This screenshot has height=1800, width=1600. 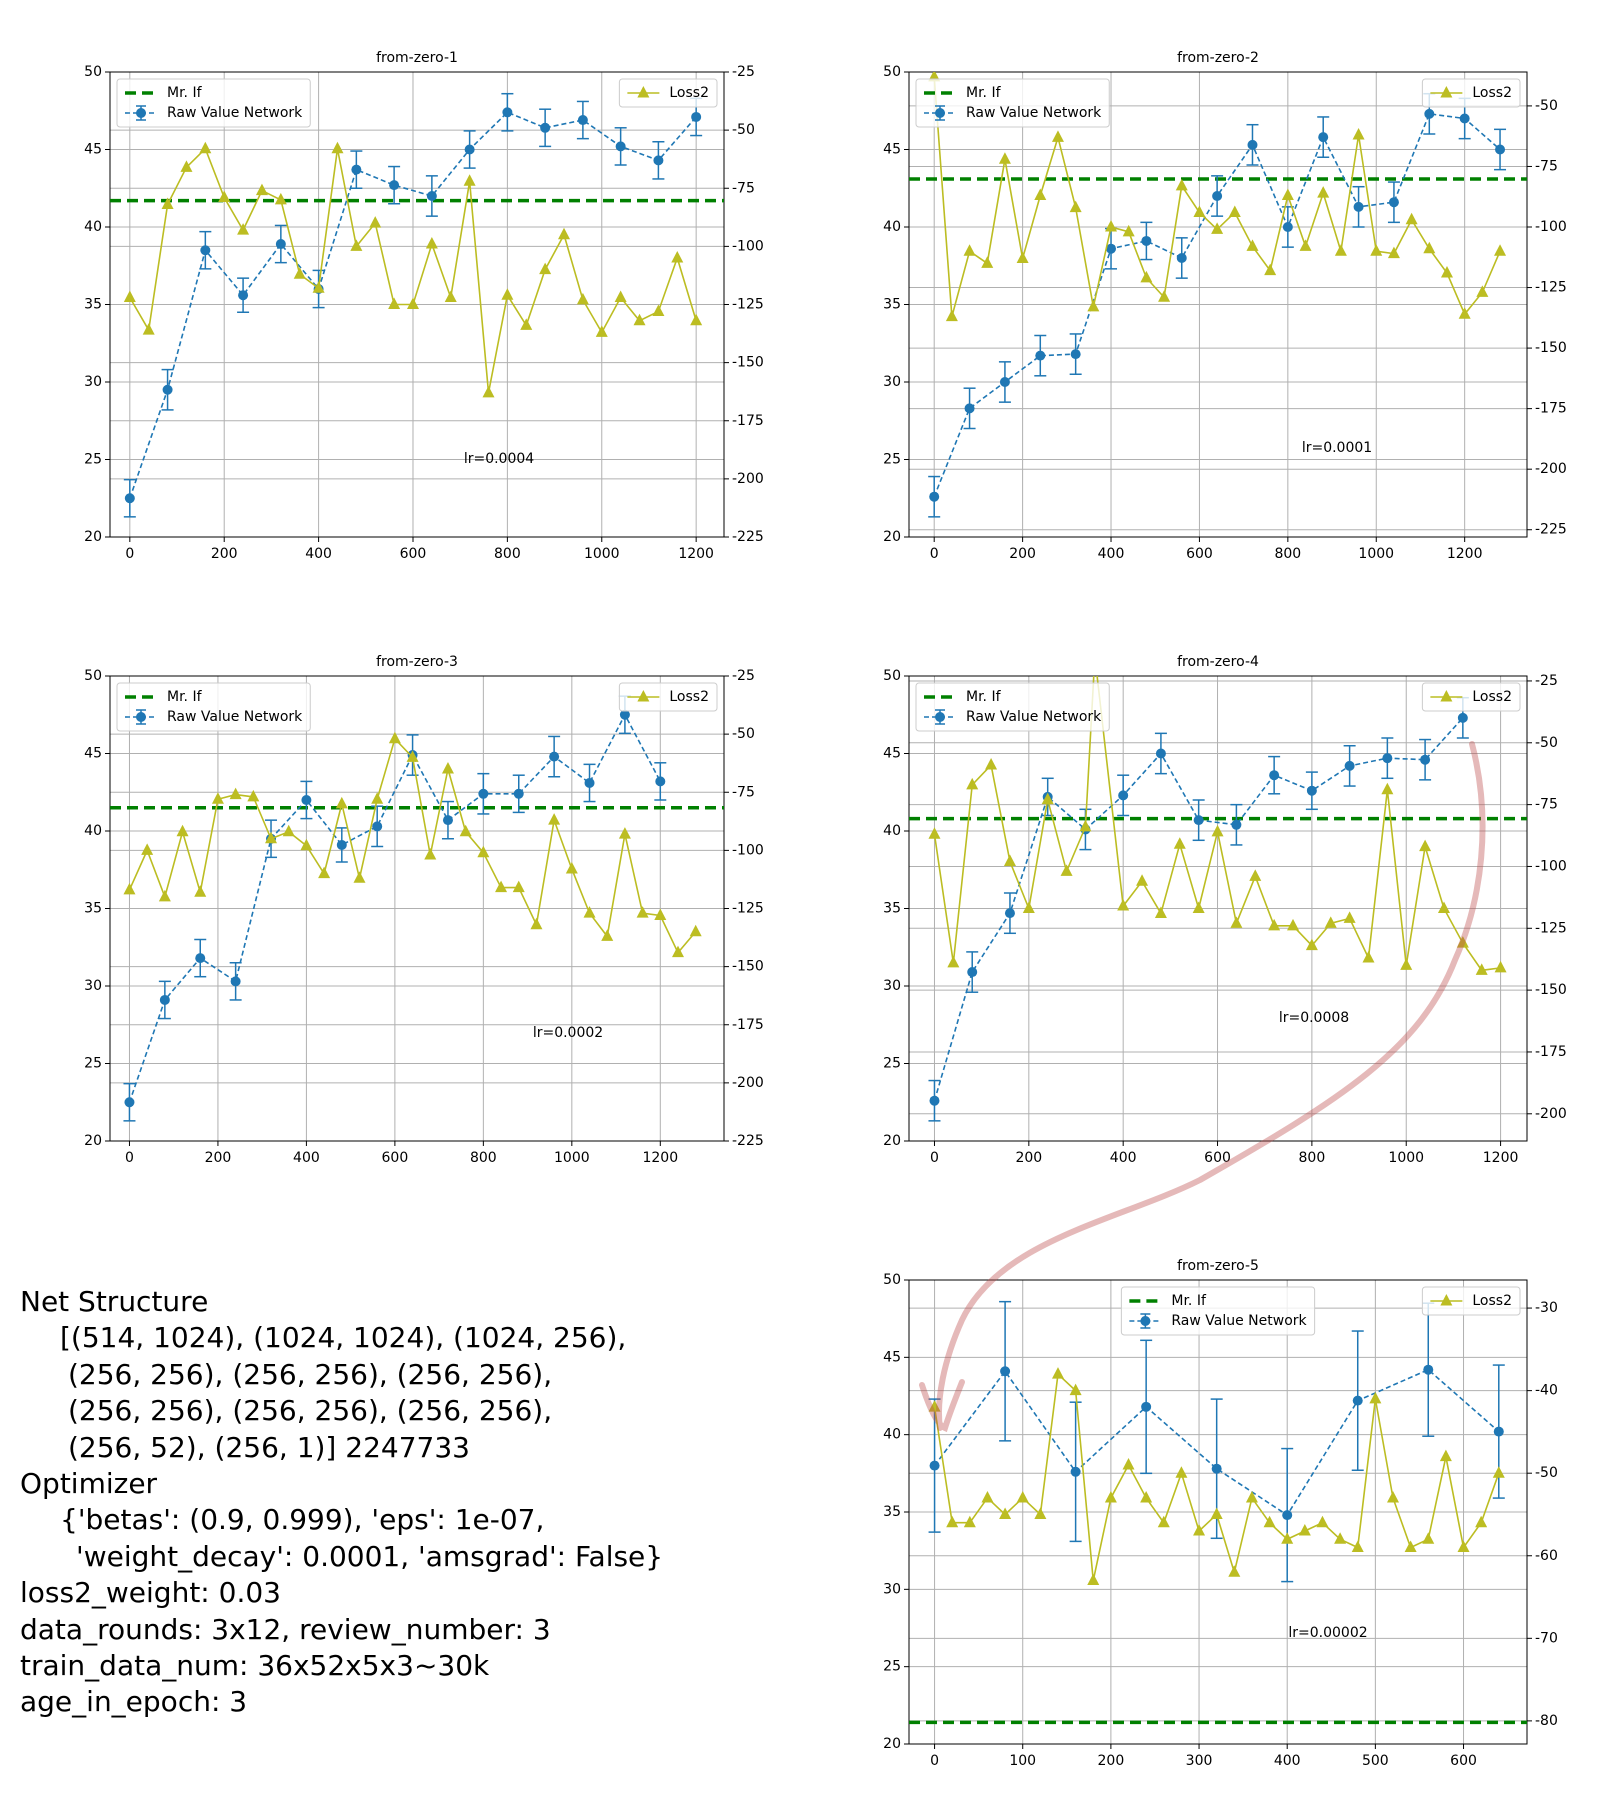 I want to click on x-tick-label: 400, so click(x=1111, y=554).